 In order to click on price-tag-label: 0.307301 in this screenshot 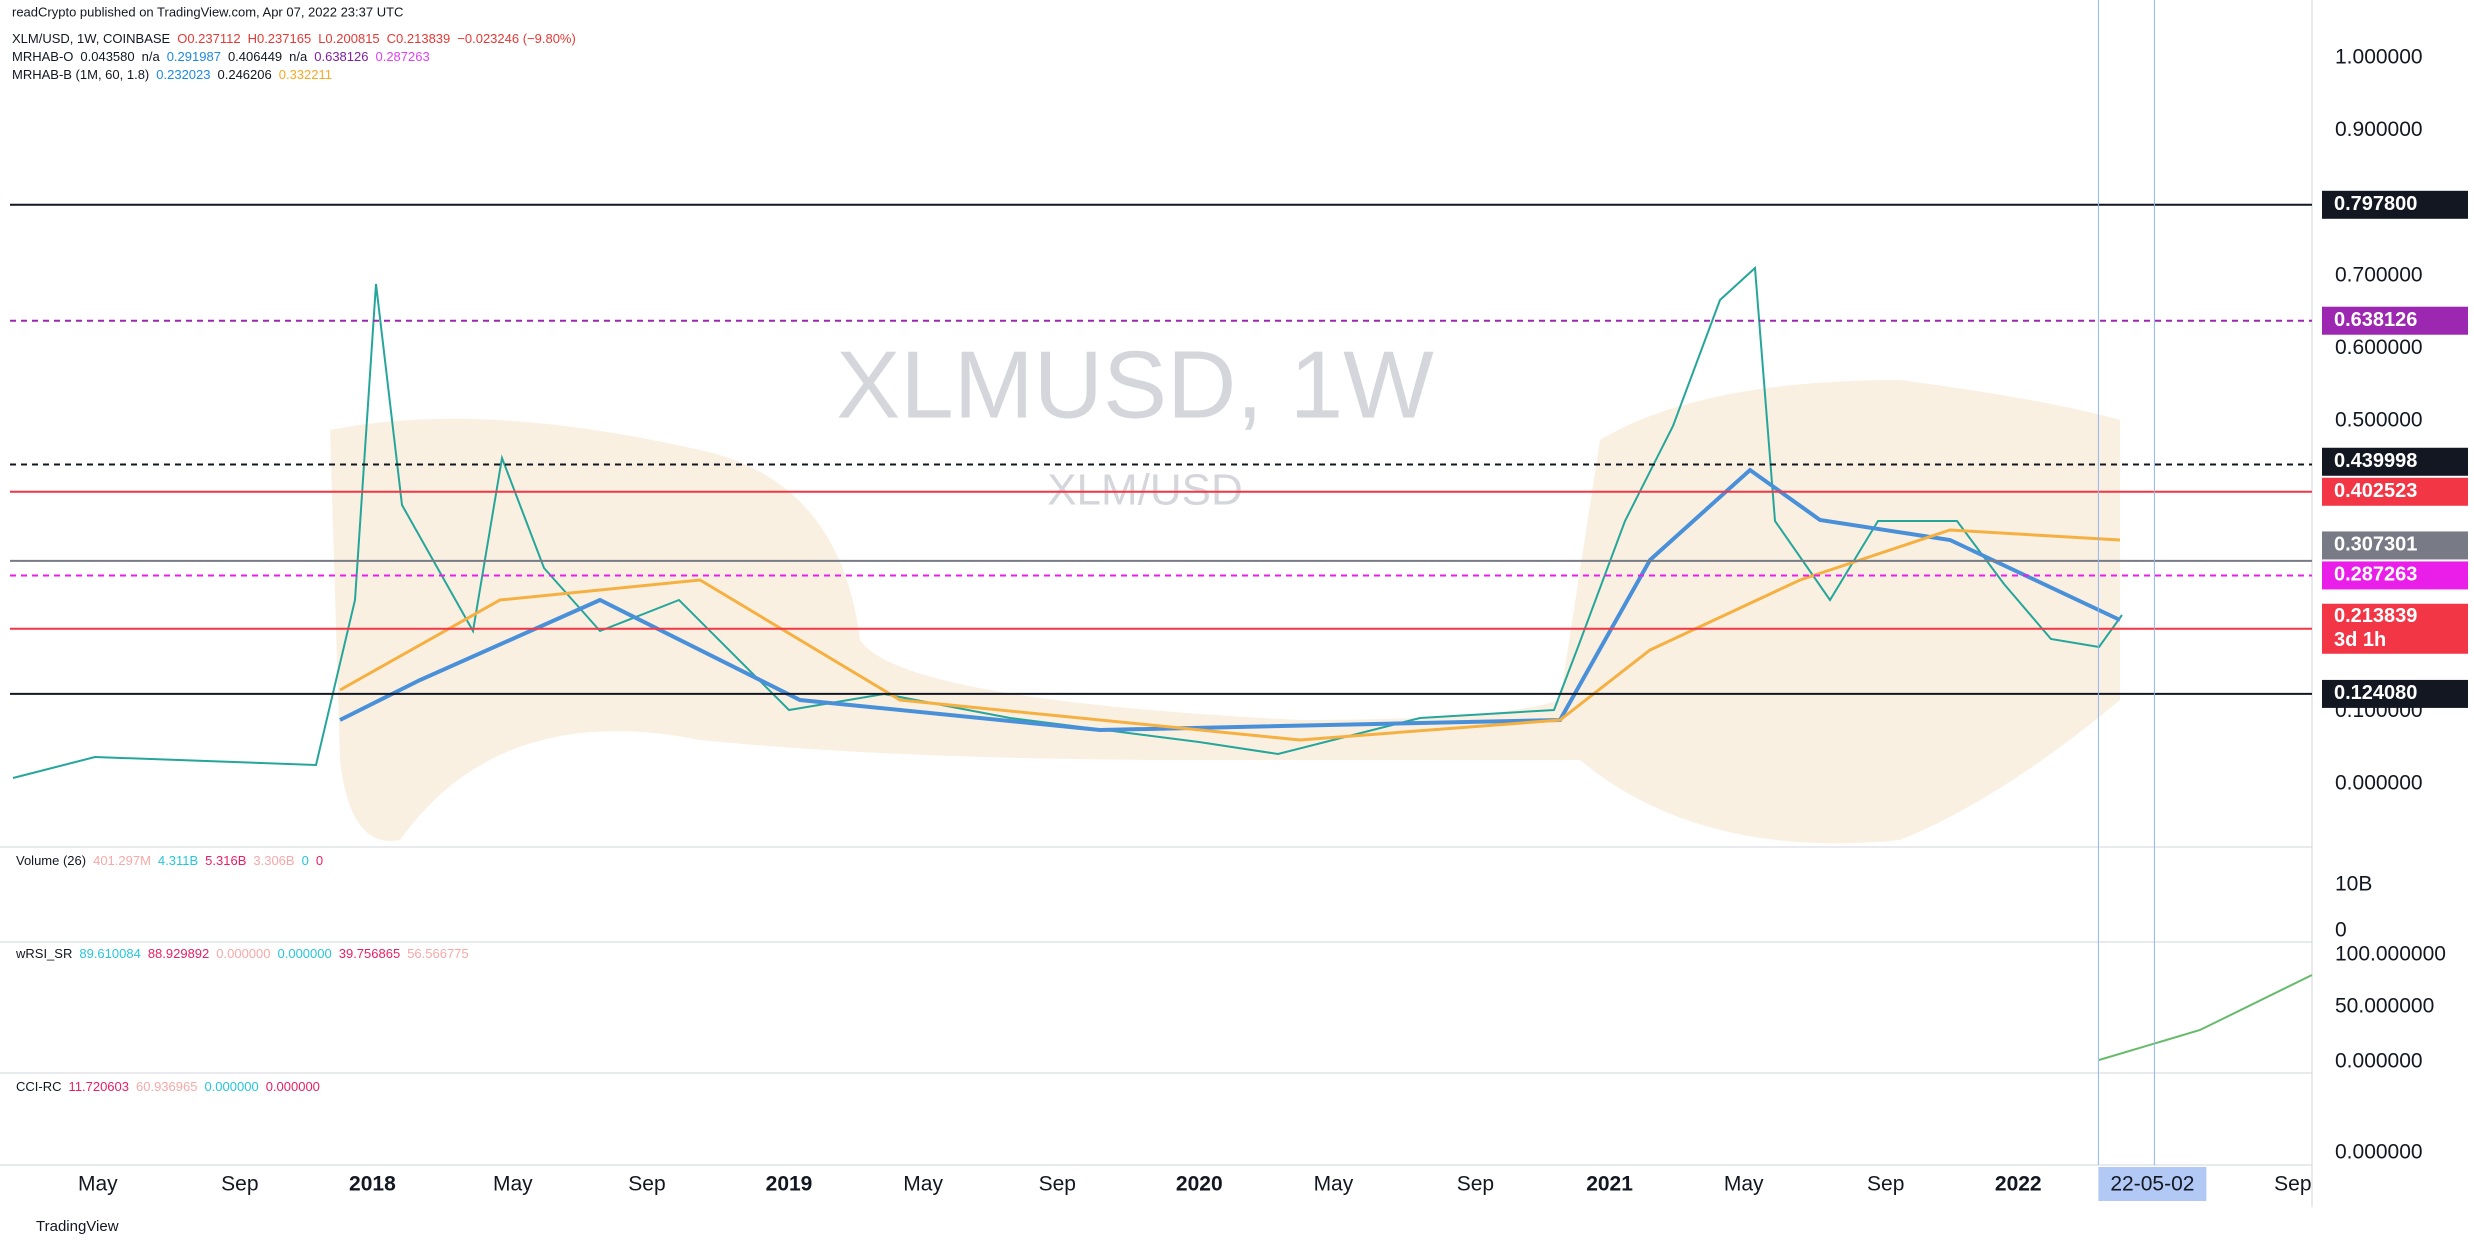, I will do `click(2375, 545)`.